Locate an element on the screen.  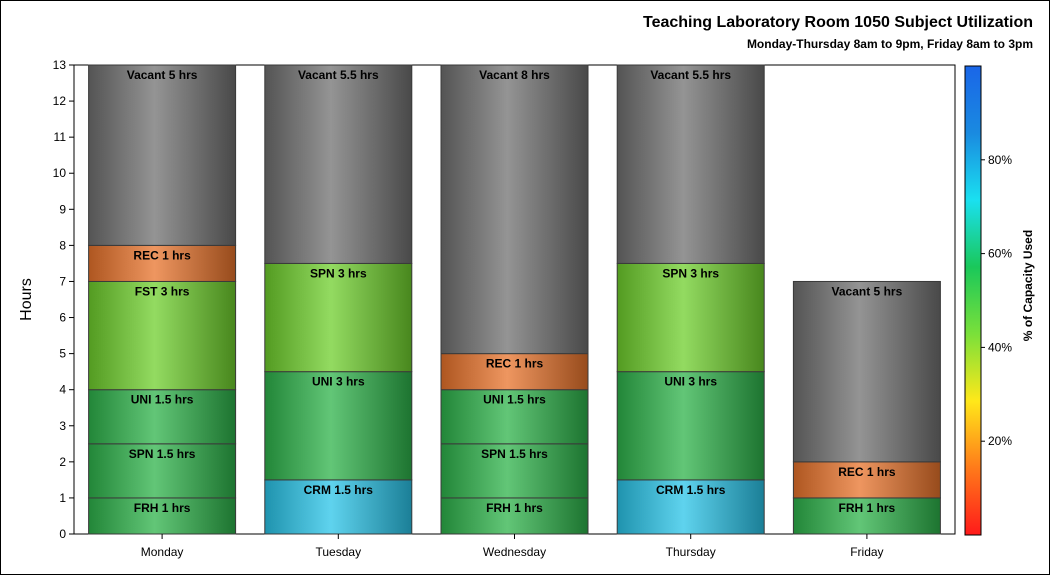
bar-segment-friday-rec-1-hrs is located at coordinates (866, 480).